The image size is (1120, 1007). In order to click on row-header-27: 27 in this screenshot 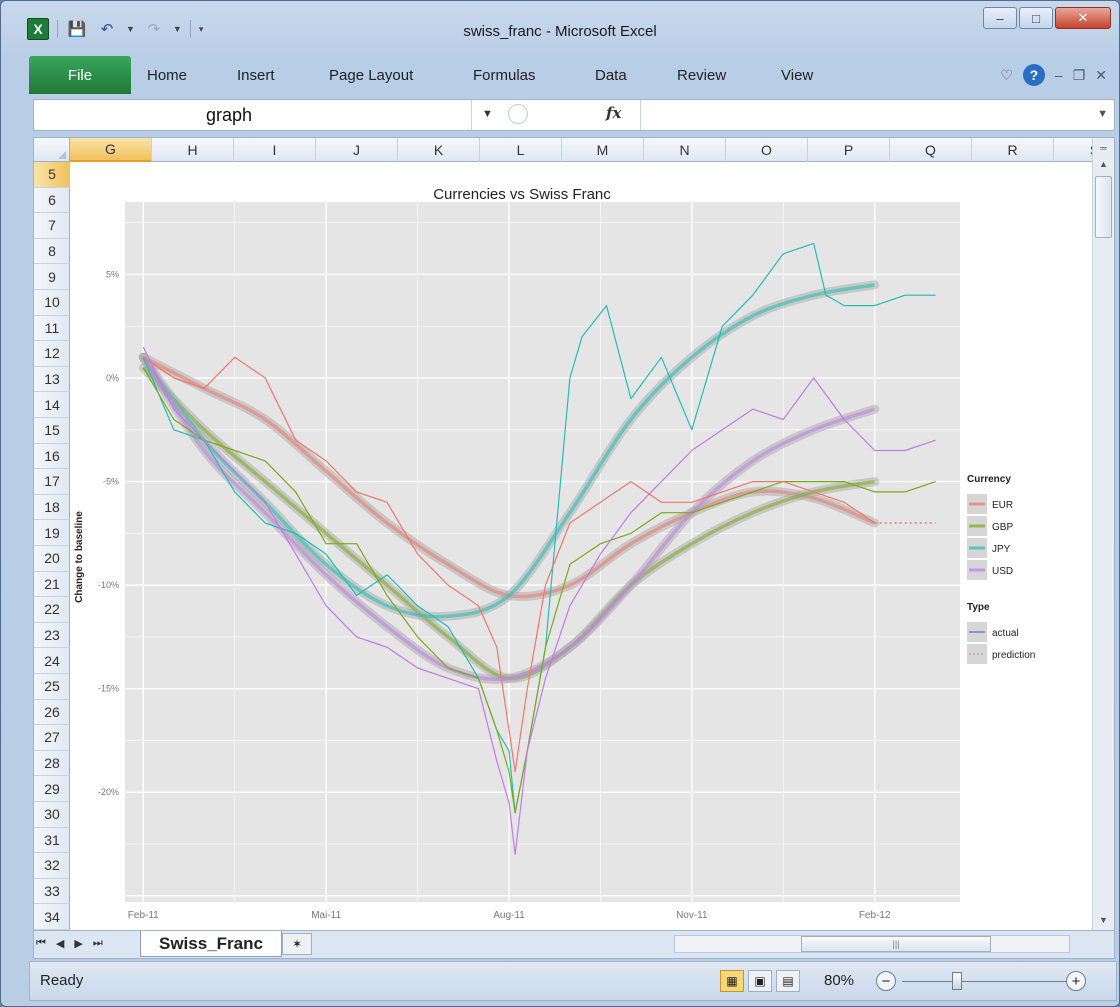, I will do `click(52, 738)`.